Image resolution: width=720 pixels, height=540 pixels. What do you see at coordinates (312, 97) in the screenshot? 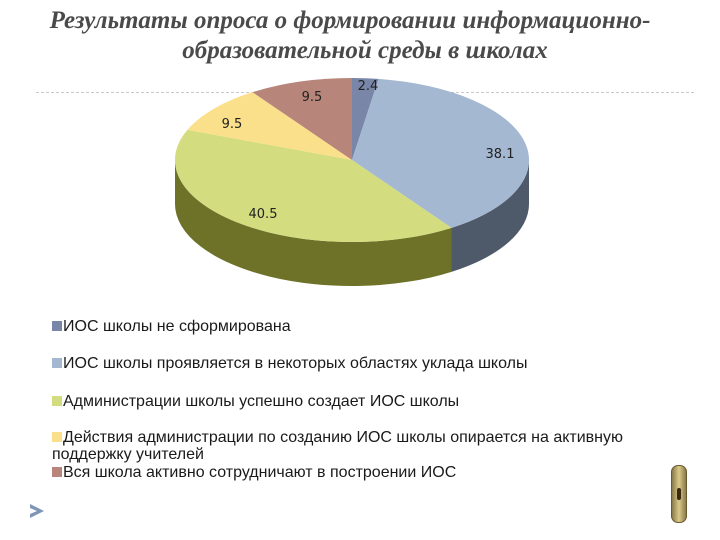
I see `pie-value-label-5: 9.5` at bounding box center [312, 97].